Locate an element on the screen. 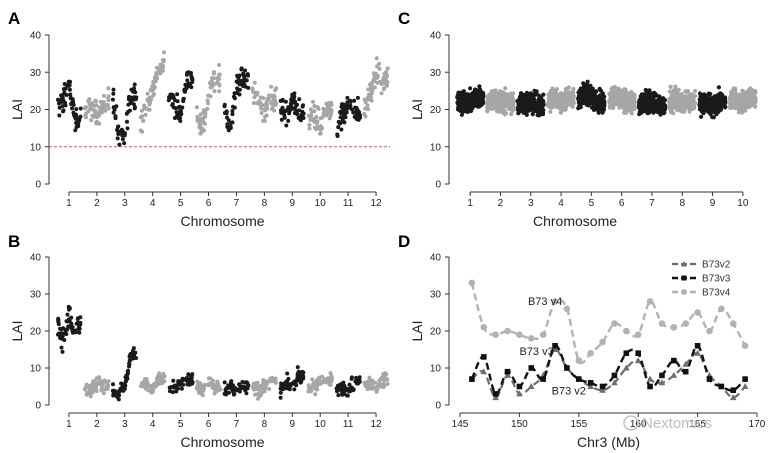 The width and height of the screenshot is (768, 453). x-tick-label: 9 is located at coordinates (713, 203).